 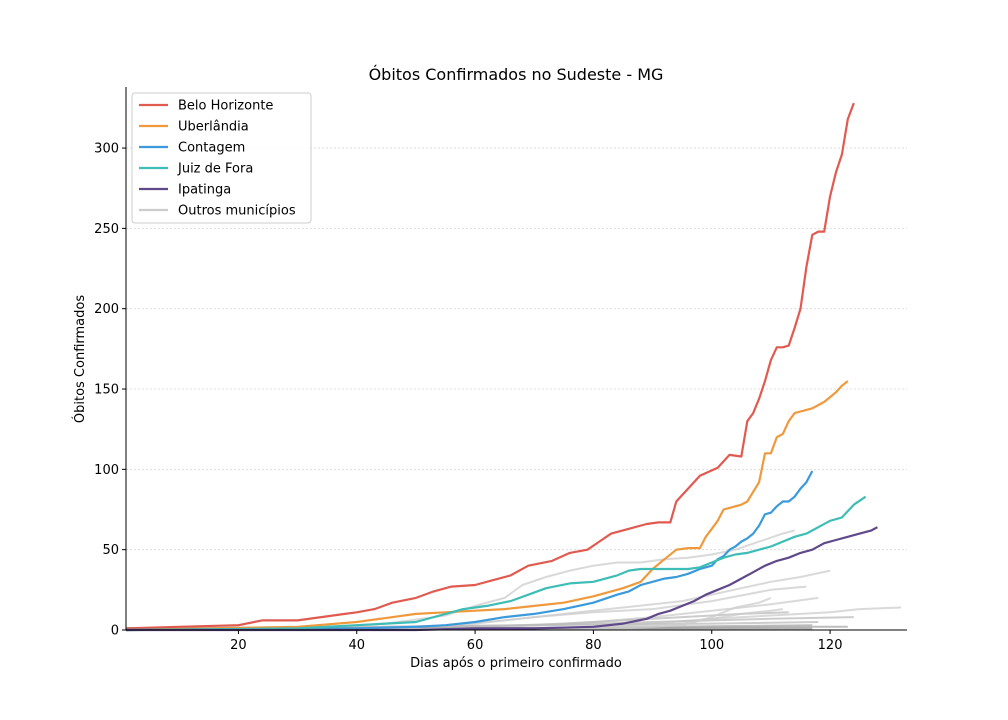 What do you see at coordinates (475, 645) in the screenshot?
I see `x-tick-label-60: 60` at bounding box center [475, 645].